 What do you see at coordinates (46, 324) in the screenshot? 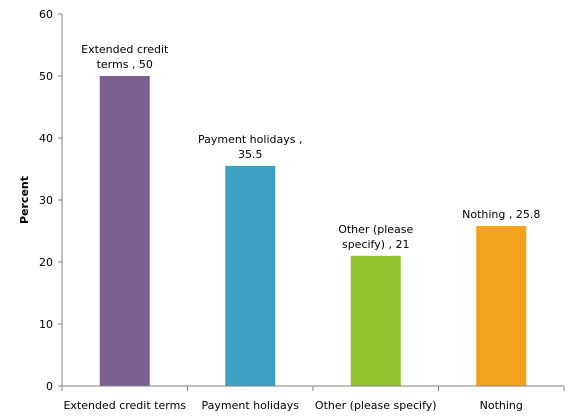
I see `y-tick-label: 10` at bounding box center [46, 324].